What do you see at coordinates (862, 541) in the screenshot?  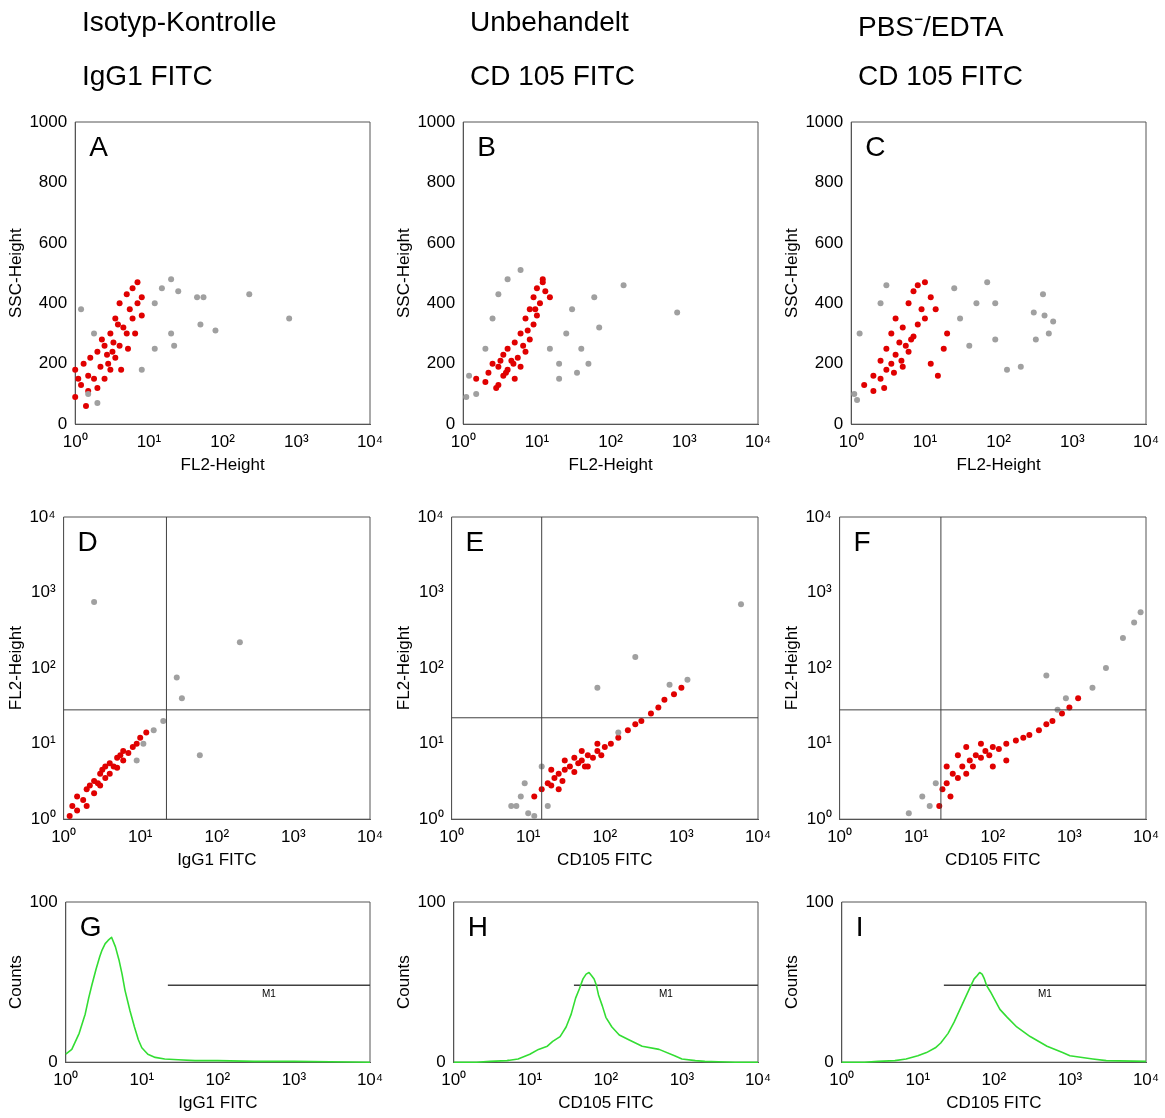 I see `annotation: F` at bounding box center [862, 541].